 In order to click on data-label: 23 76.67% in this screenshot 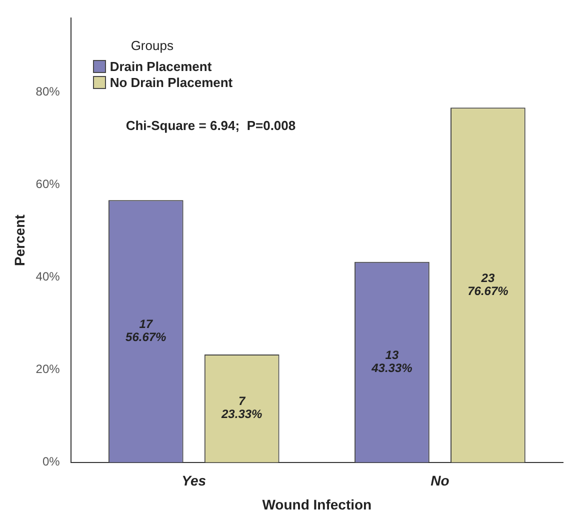, I will do `click(488, 284)`.